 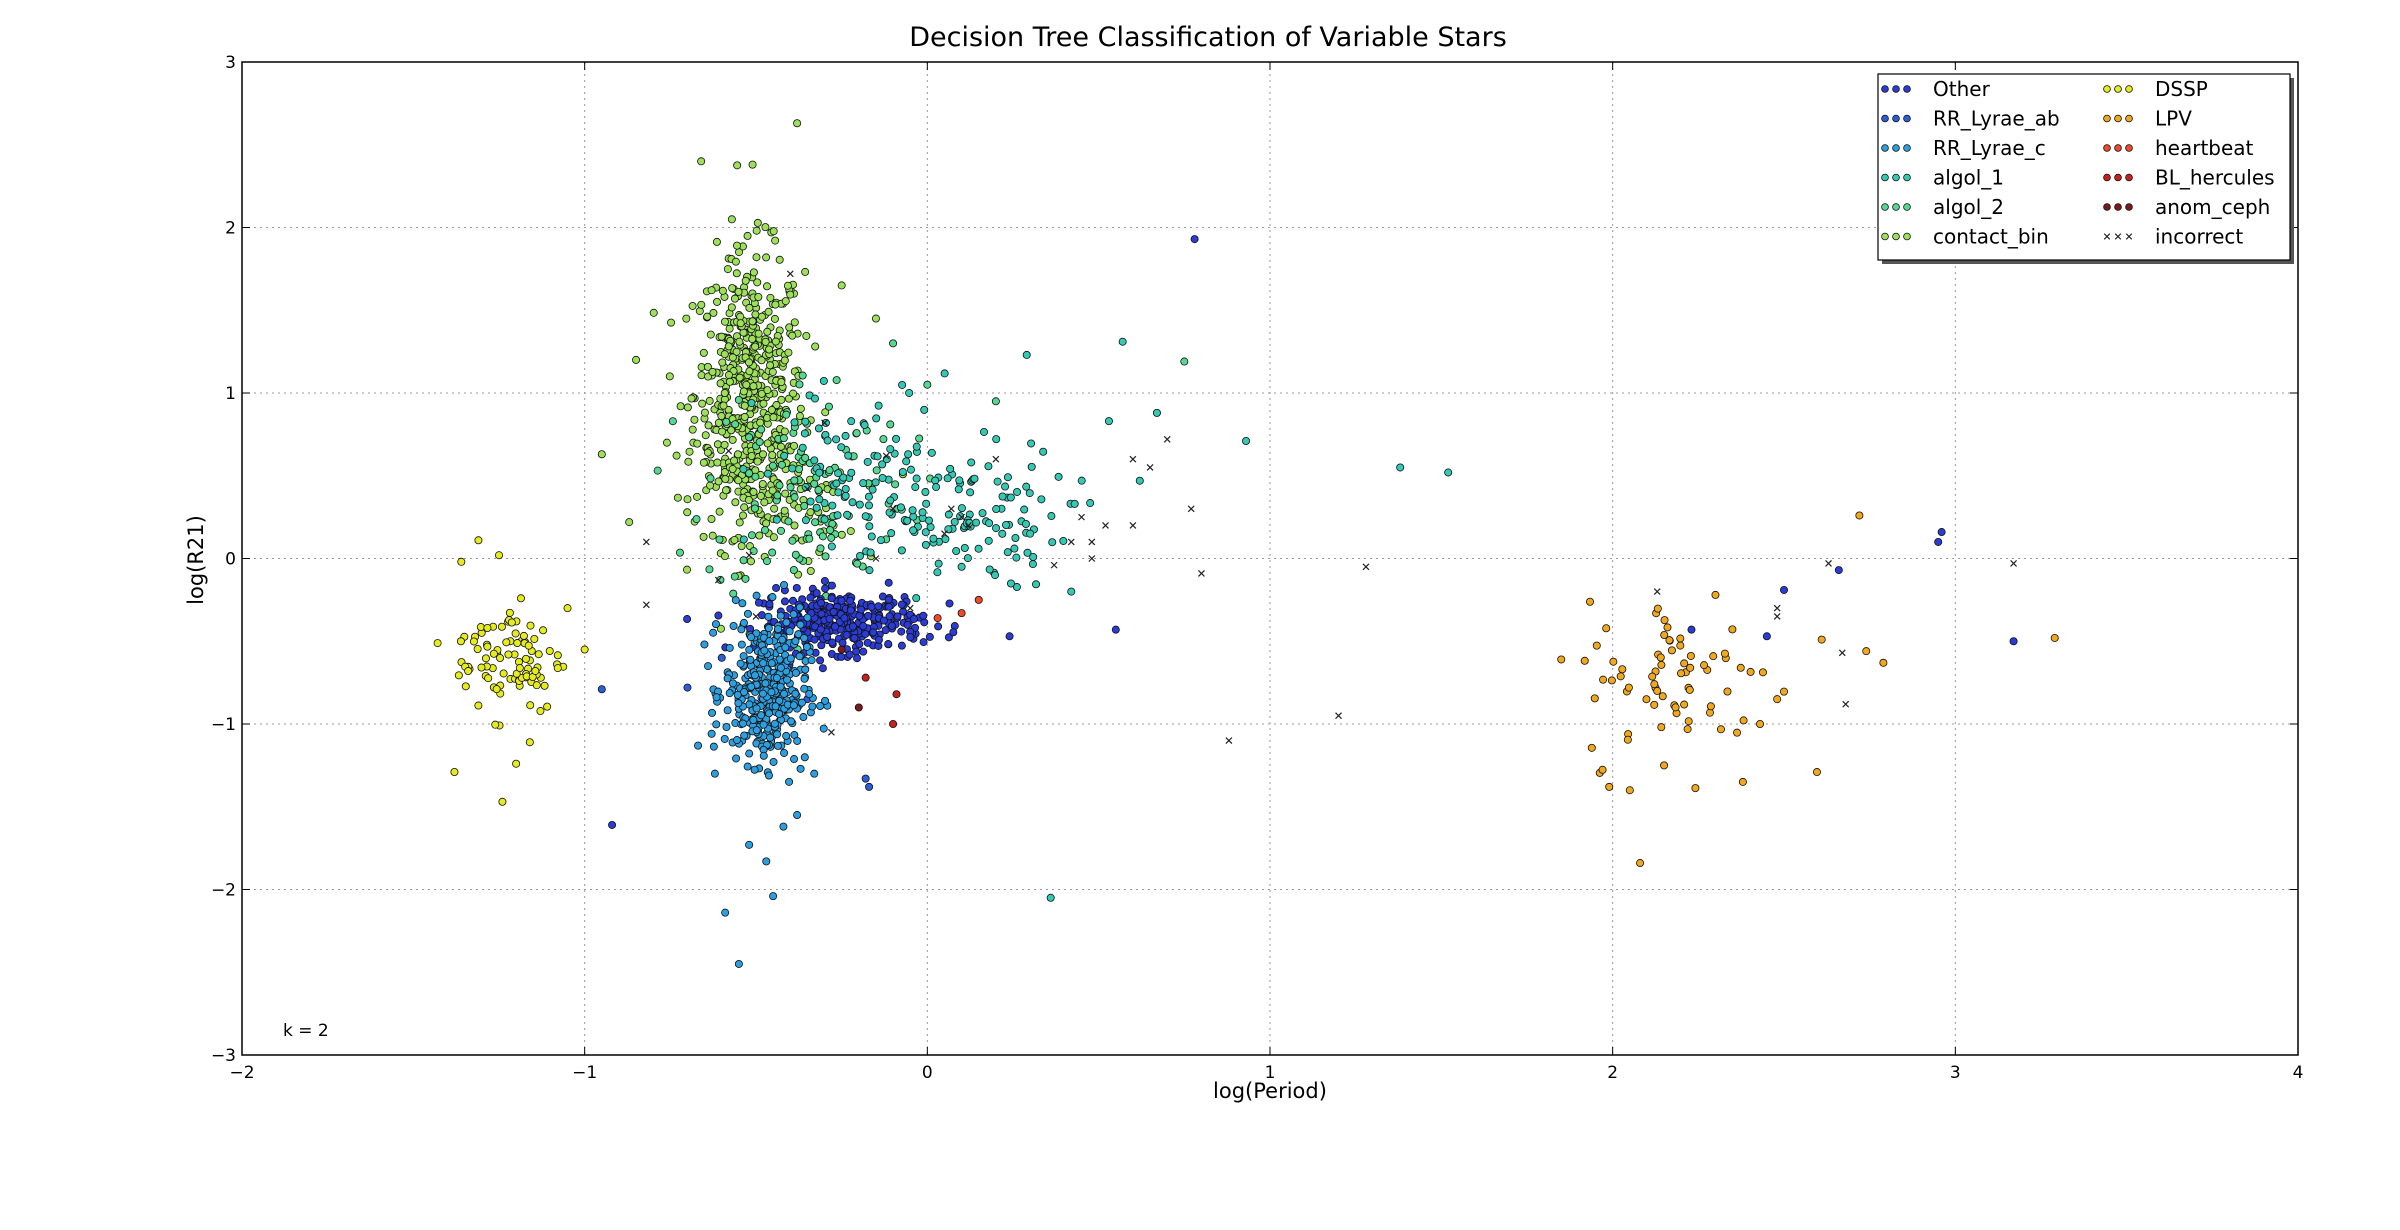 What do you see at coordinates (1612, 1073) in the screenshot?
I see `x-tick-label: 2` at bounding box center [1612, 1073].